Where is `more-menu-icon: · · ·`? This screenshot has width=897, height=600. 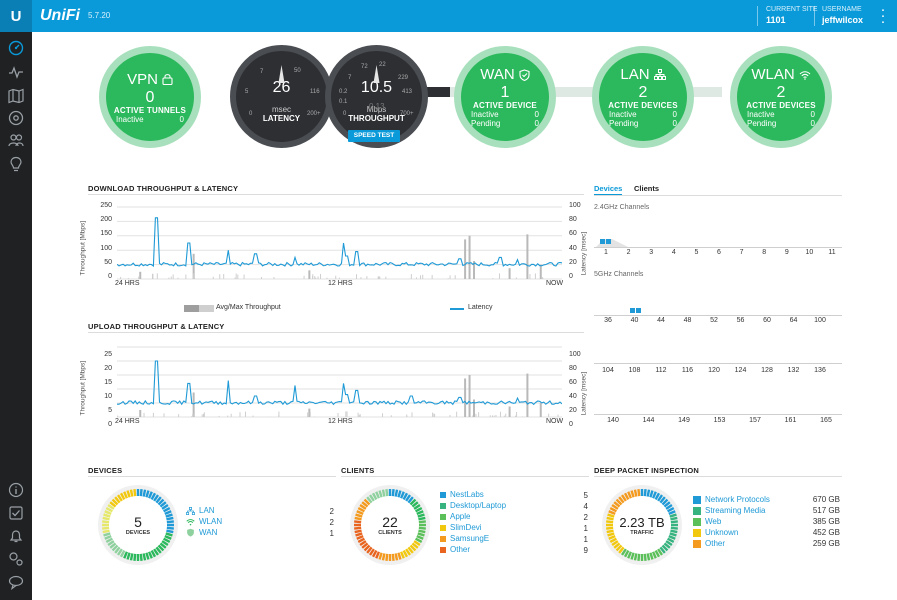
more-menu-icon: · · · is located at coordinates (883, 15).